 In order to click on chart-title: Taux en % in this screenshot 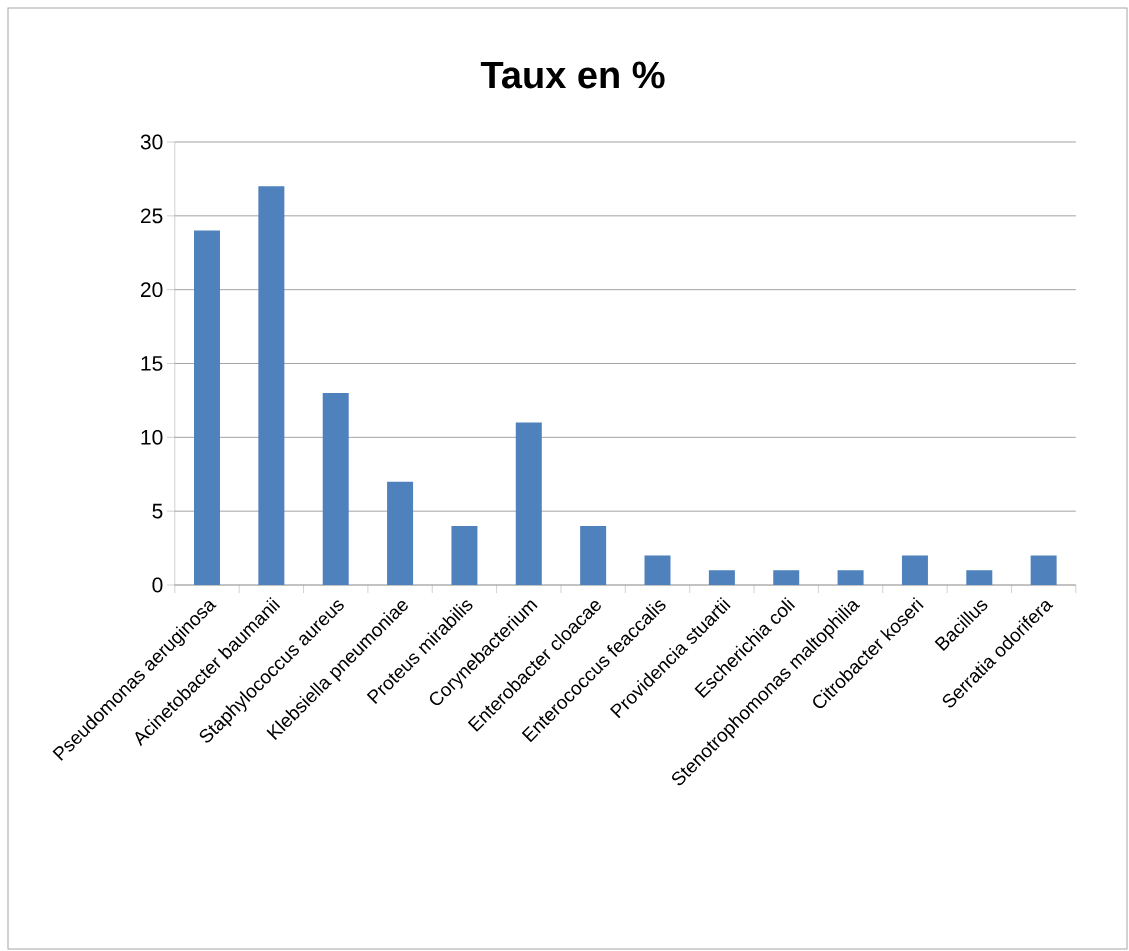, I will do `click(572, 75)`.